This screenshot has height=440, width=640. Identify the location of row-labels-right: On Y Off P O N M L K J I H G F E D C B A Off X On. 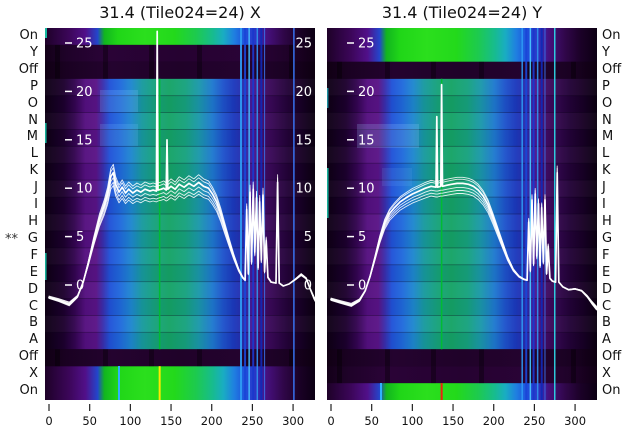
(618, 220).